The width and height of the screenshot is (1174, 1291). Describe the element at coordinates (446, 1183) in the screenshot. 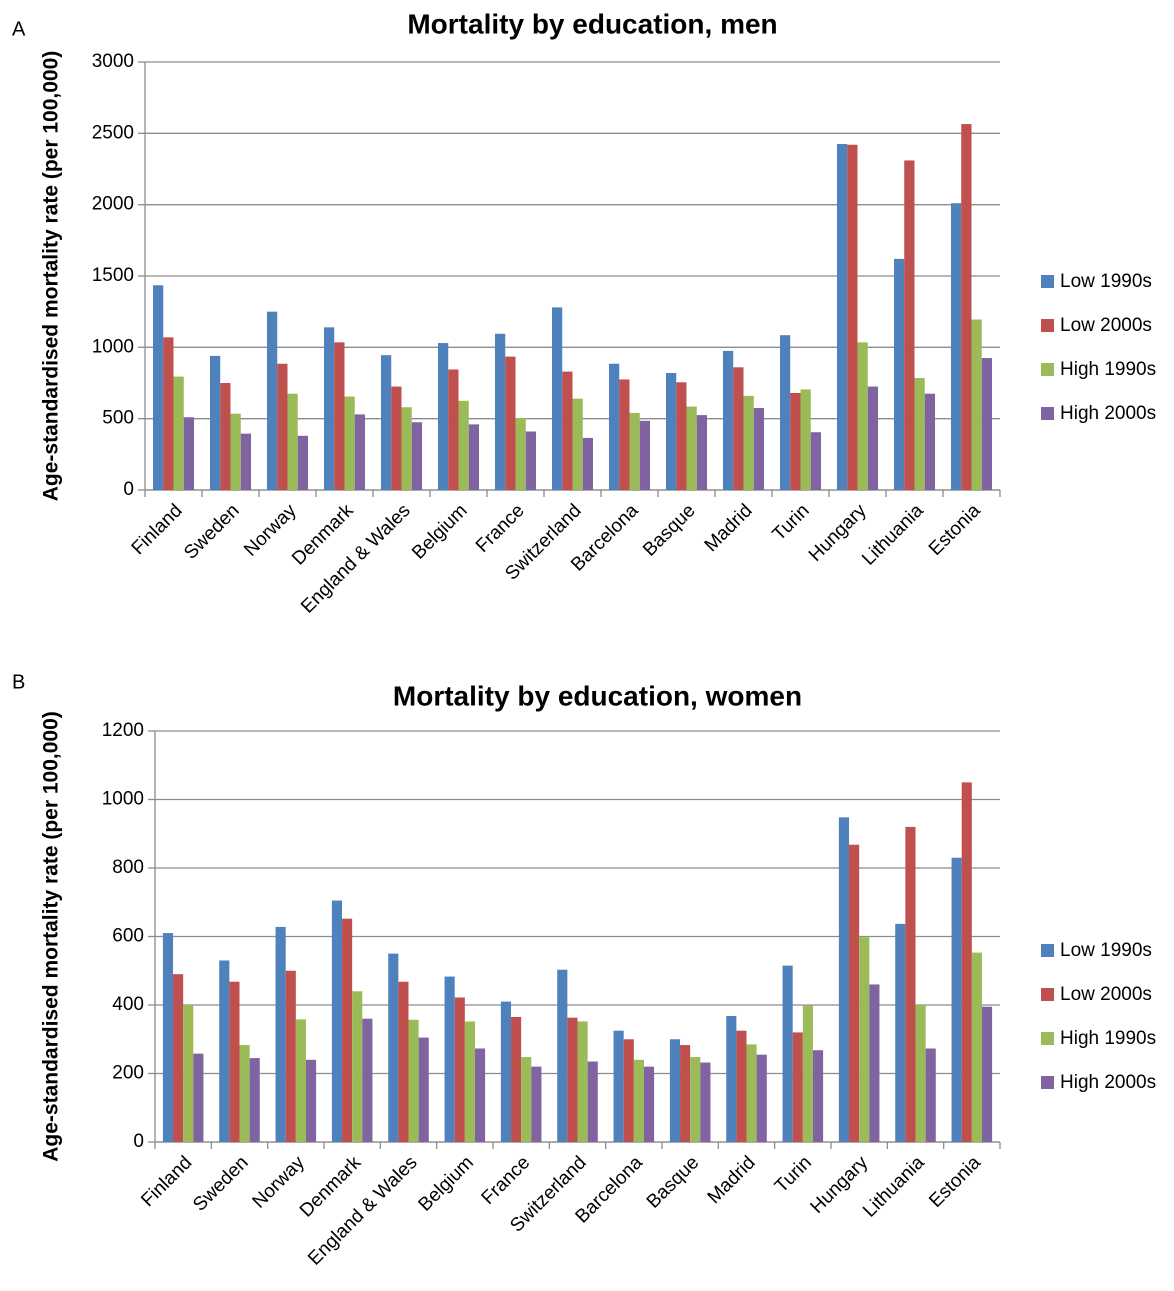

I see `x-tick-label: Belgium` at that location.